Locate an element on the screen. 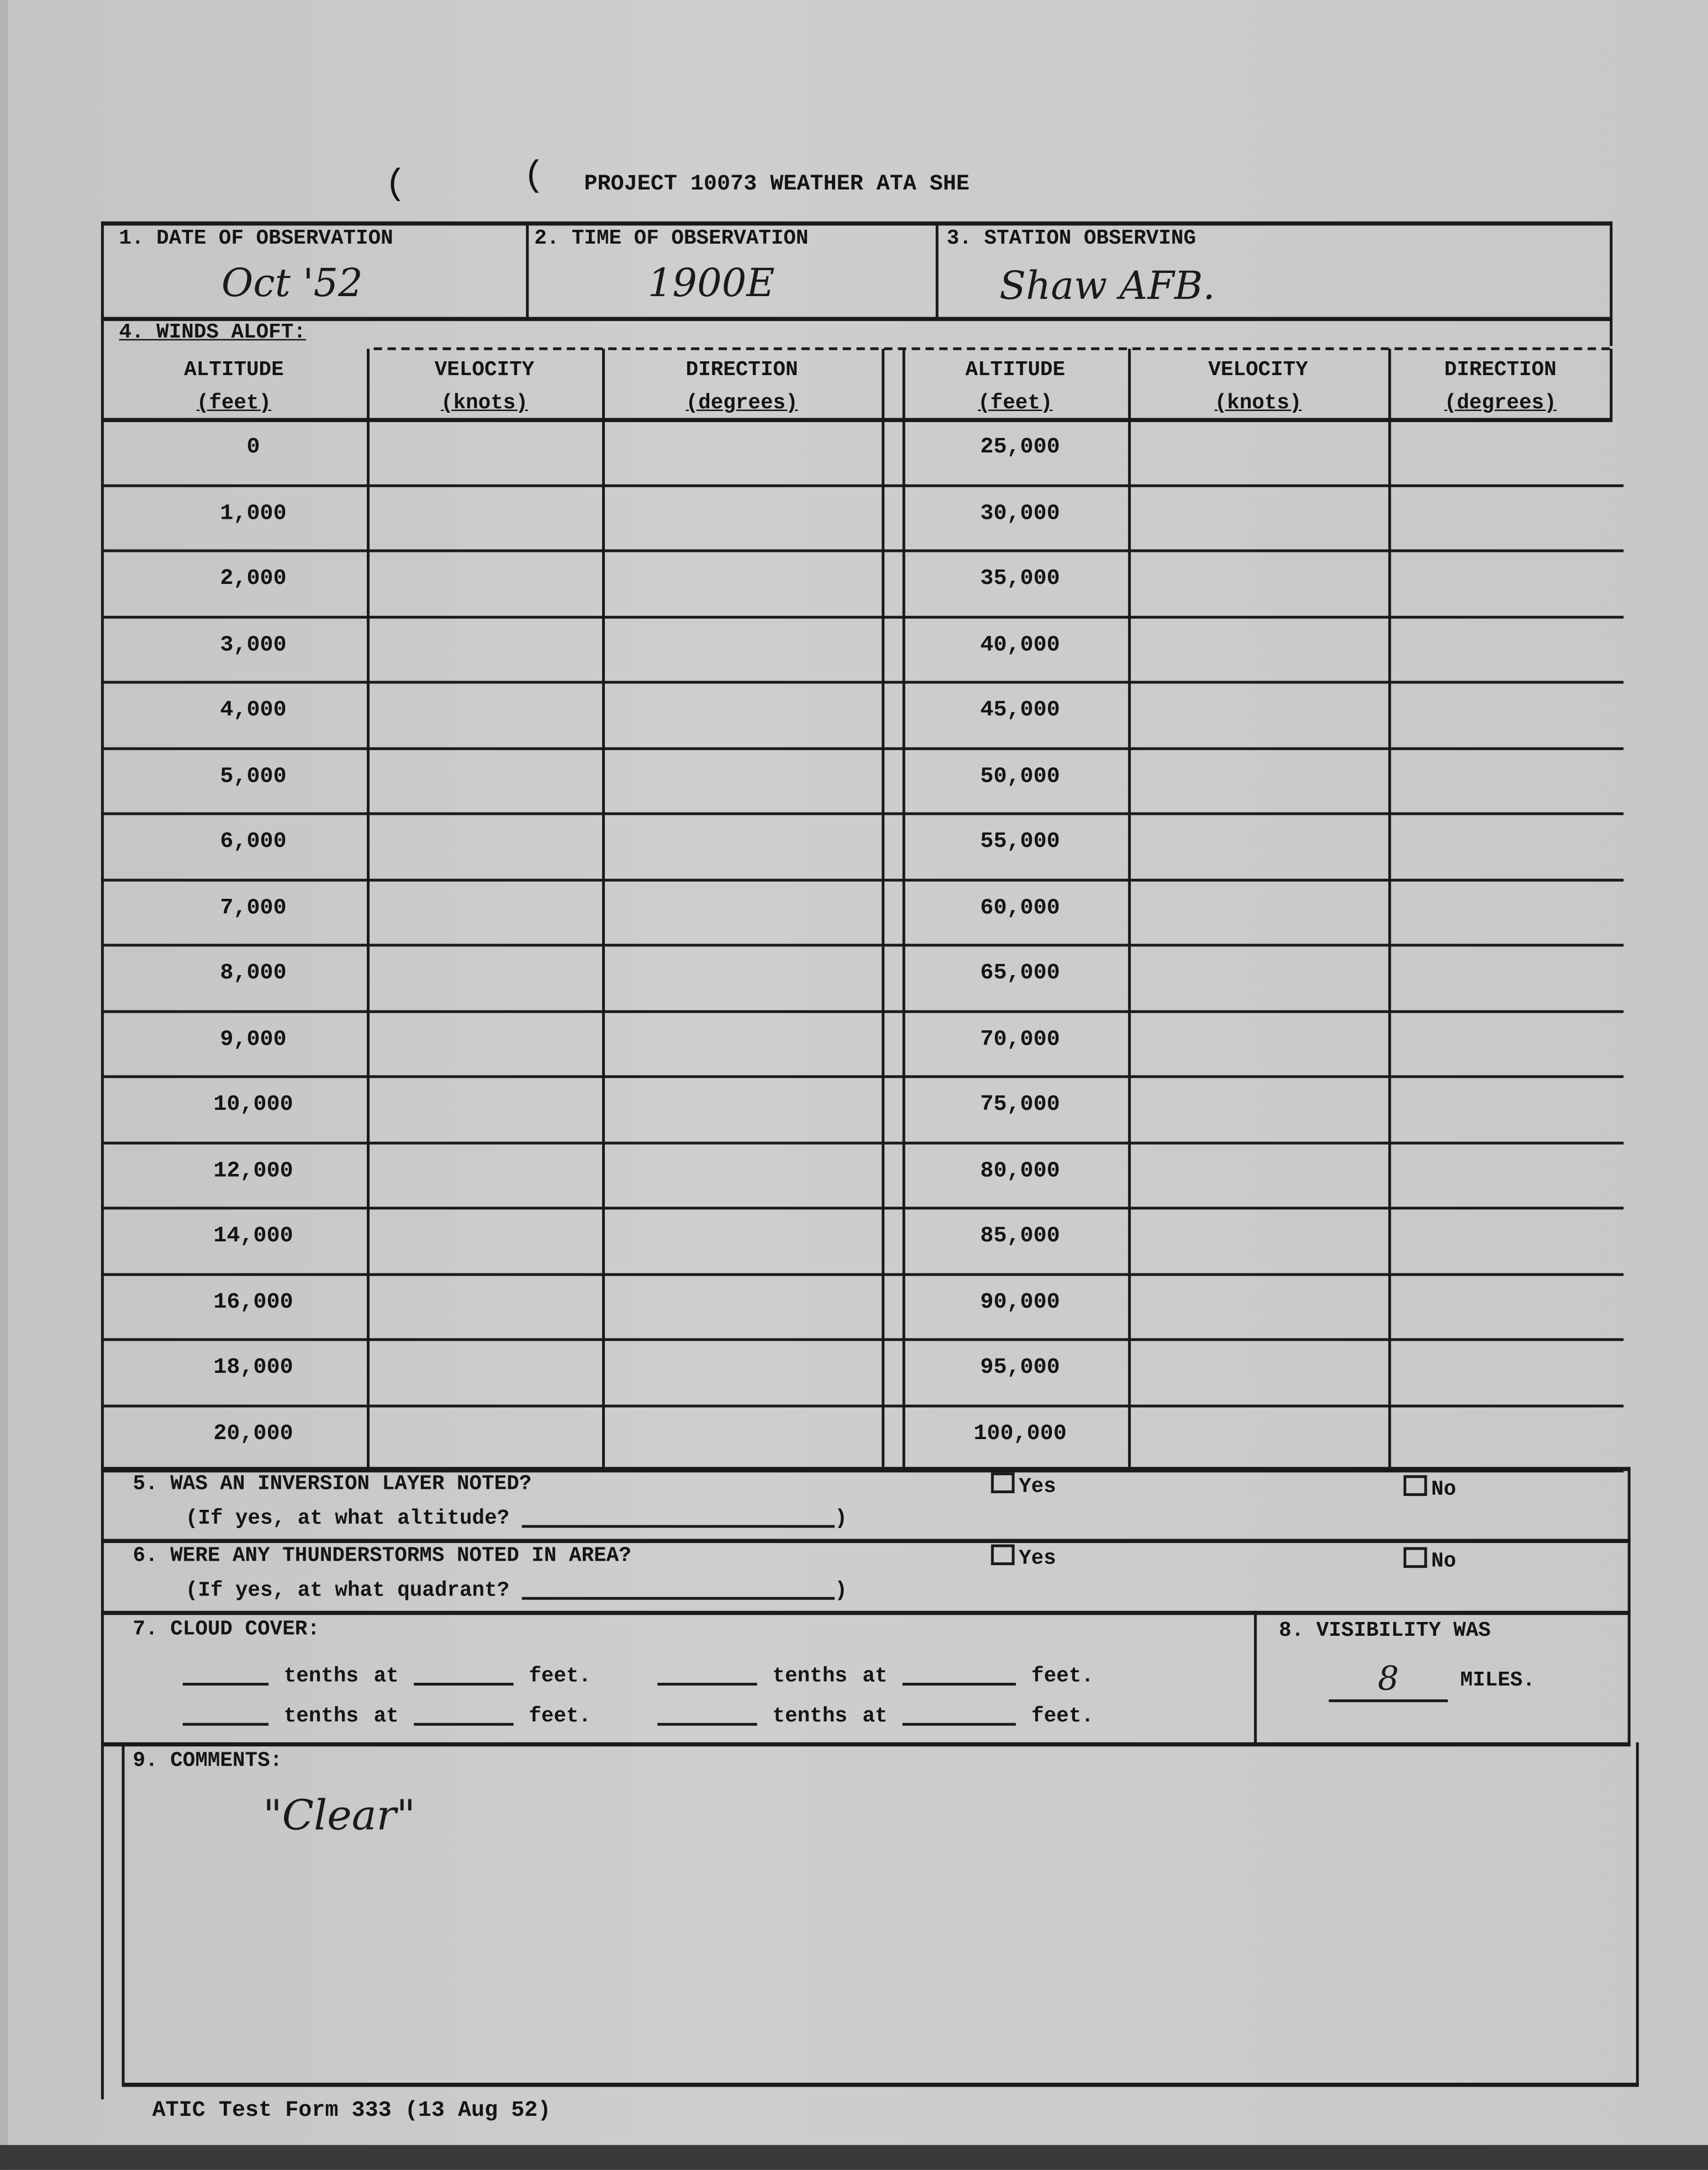  altitude-cell: 60,000 is located at coordinates (1020, 907).